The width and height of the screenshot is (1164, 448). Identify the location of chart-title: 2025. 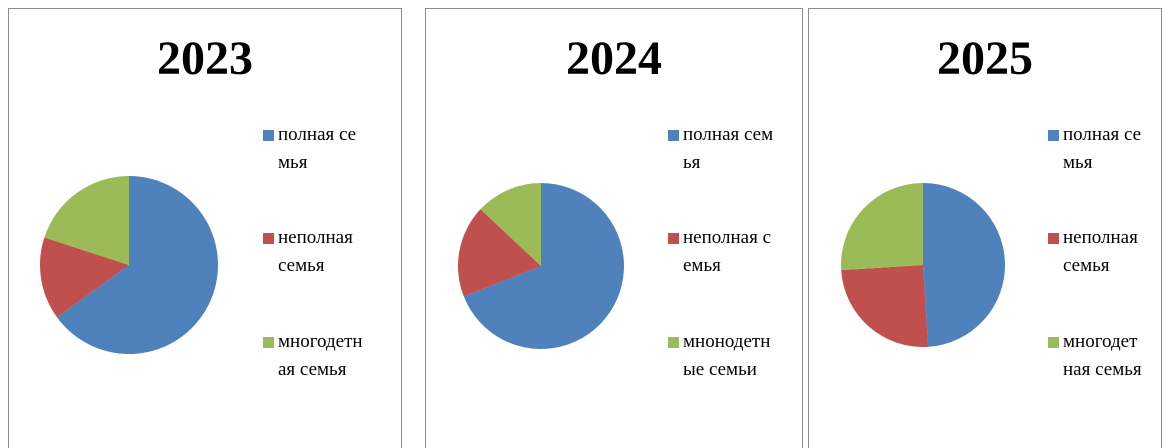
(985, 58).